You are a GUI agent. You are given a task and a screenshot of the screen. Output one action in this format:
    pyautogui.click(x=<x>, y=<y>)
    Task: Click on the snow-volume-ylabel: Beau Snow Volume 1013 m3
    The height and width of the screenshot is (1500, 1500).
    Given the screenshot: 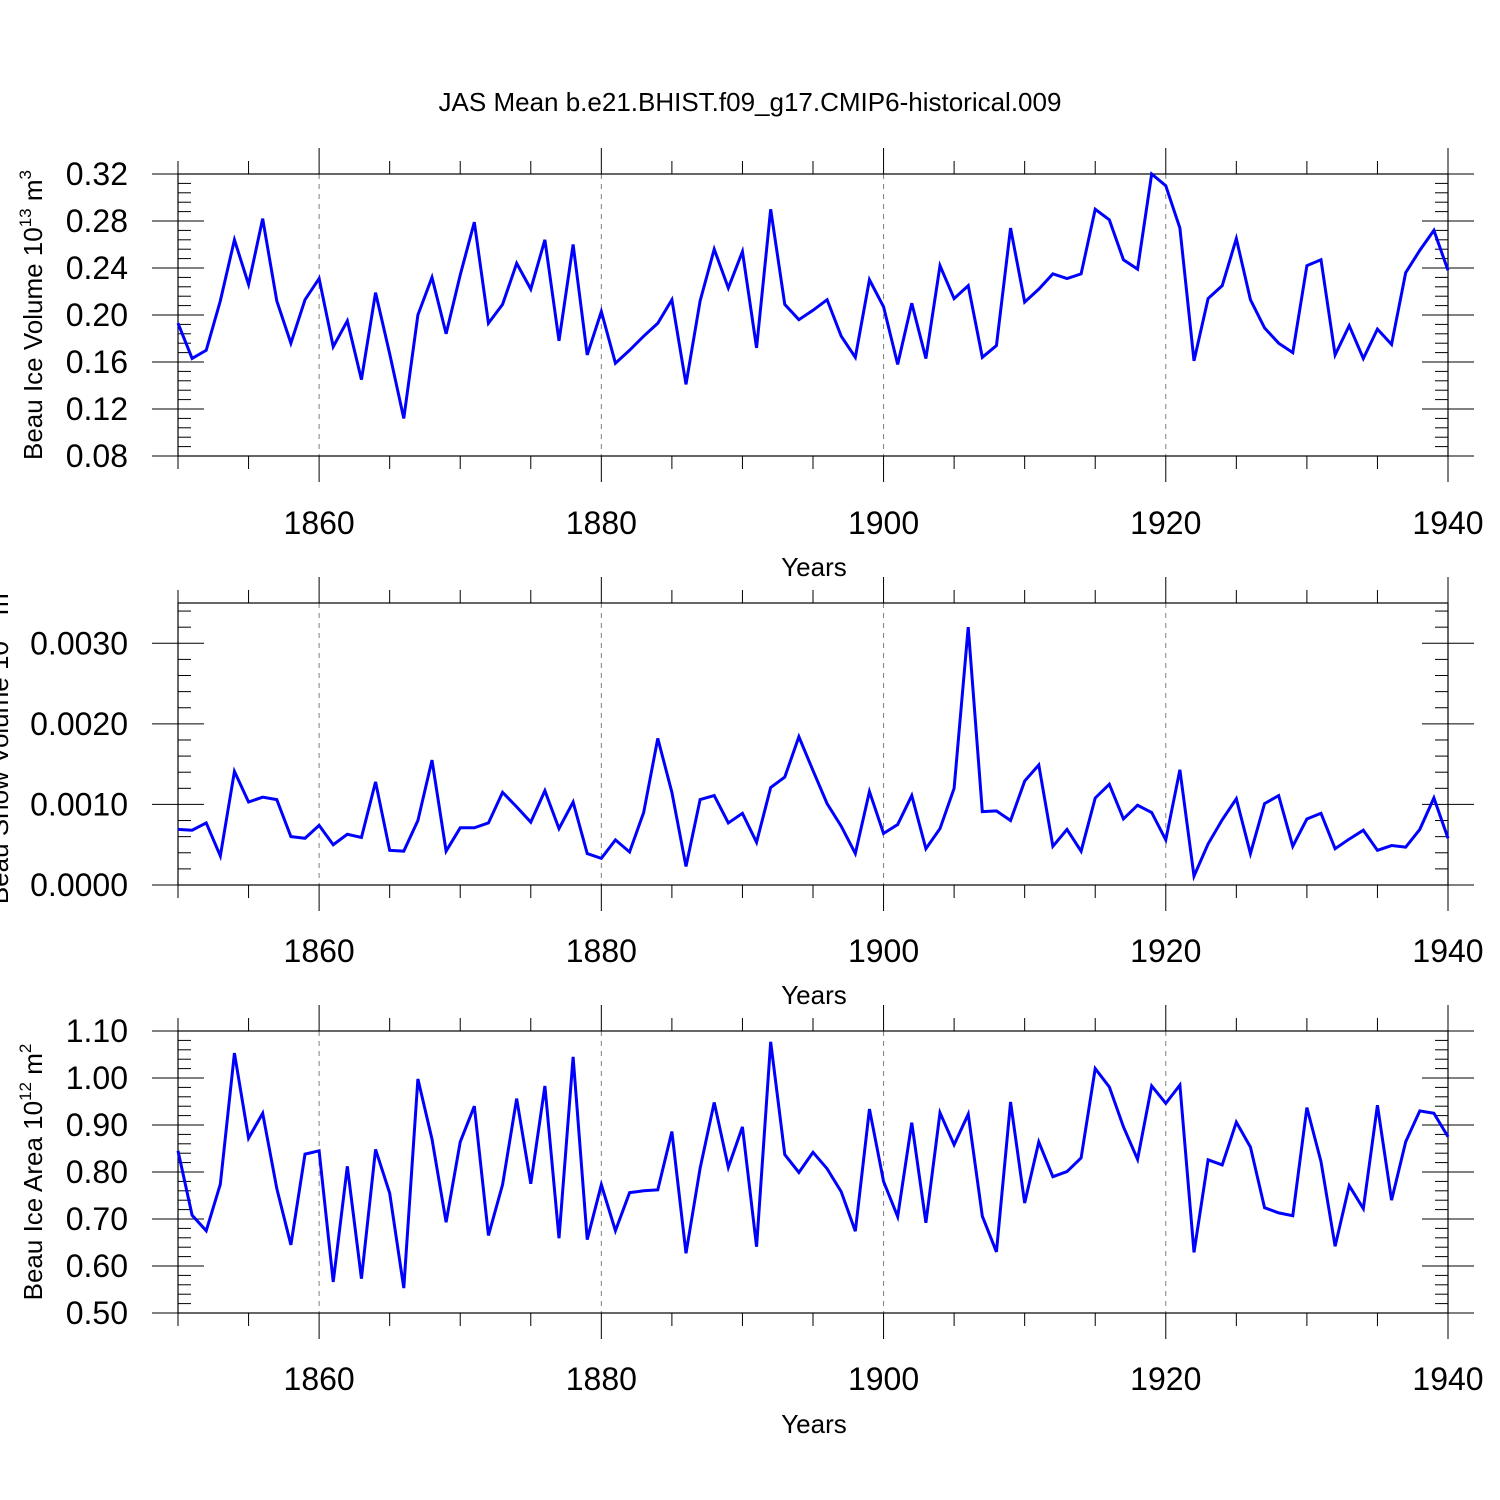 What is the action you would take?
    pyautogui.click(x=7, y=744)
    